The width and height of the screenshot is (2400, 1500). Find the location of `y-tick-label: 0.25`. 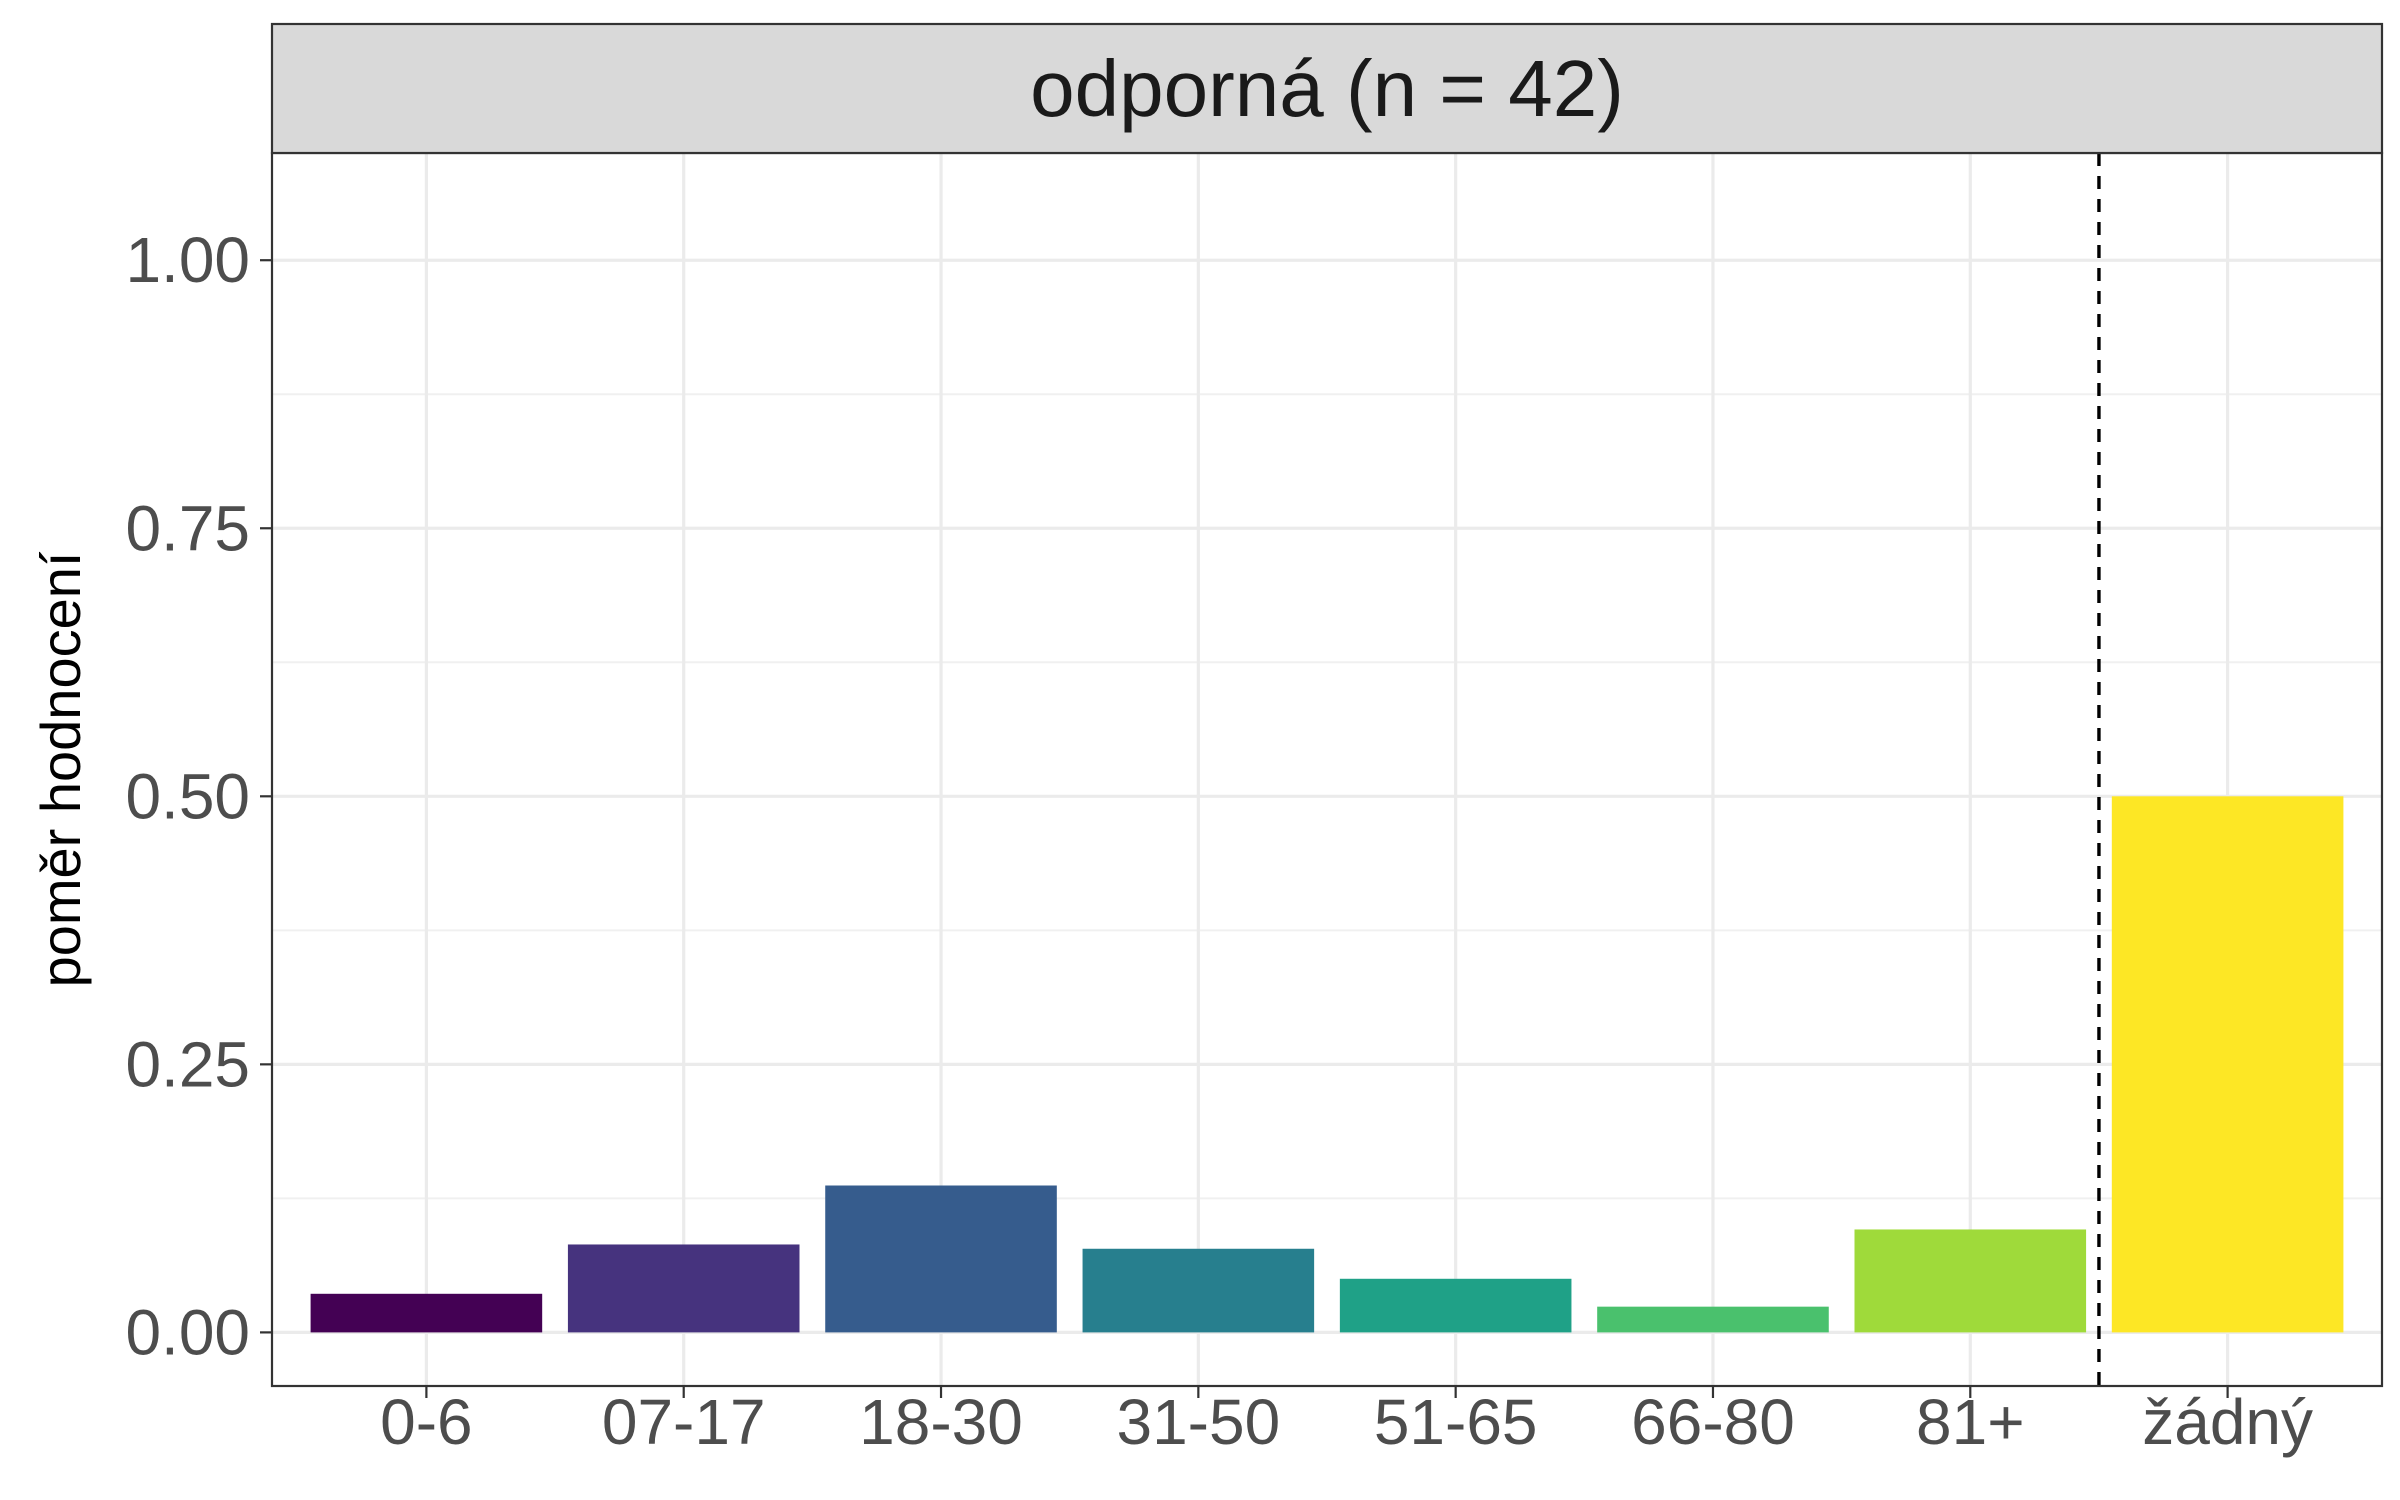

y-tick-label: 0.25 is located at coordinates (187, 1064).